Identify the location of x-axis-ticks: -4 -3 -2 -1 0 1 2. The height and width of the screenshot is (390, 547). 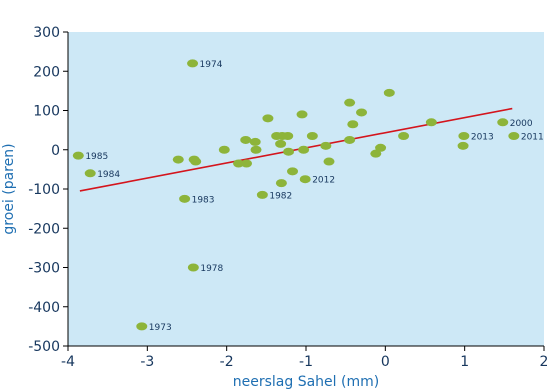
(304, 358).